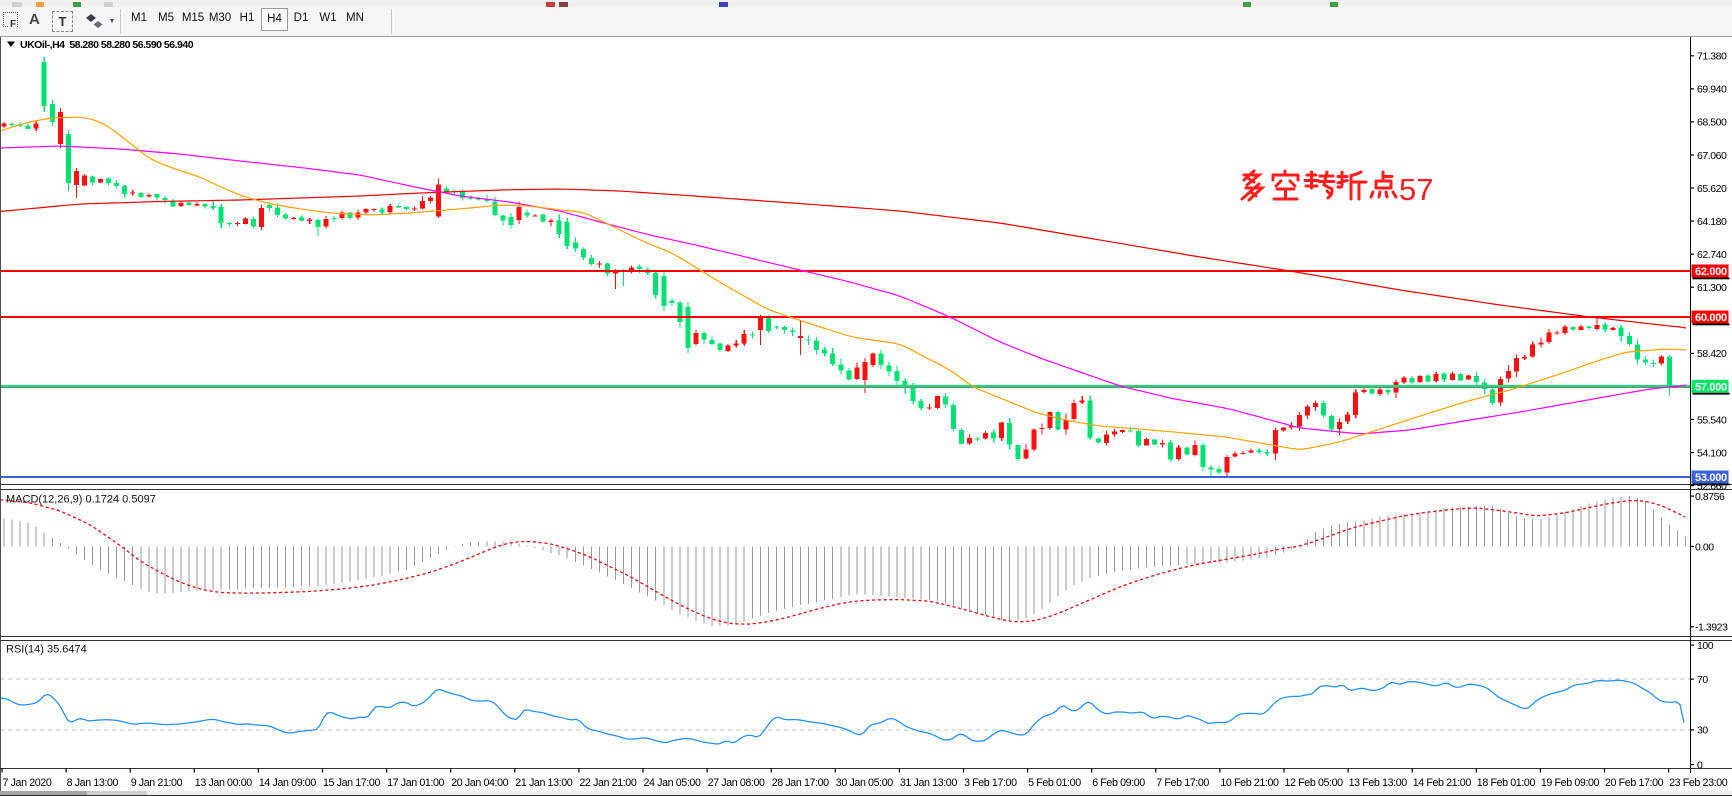 This screenshot has width=1732, height=796. What do you see at coordinates (1711, 387) in the screenshot?
I see `svg-text: 57.000` at bounding box center [1711, 387].